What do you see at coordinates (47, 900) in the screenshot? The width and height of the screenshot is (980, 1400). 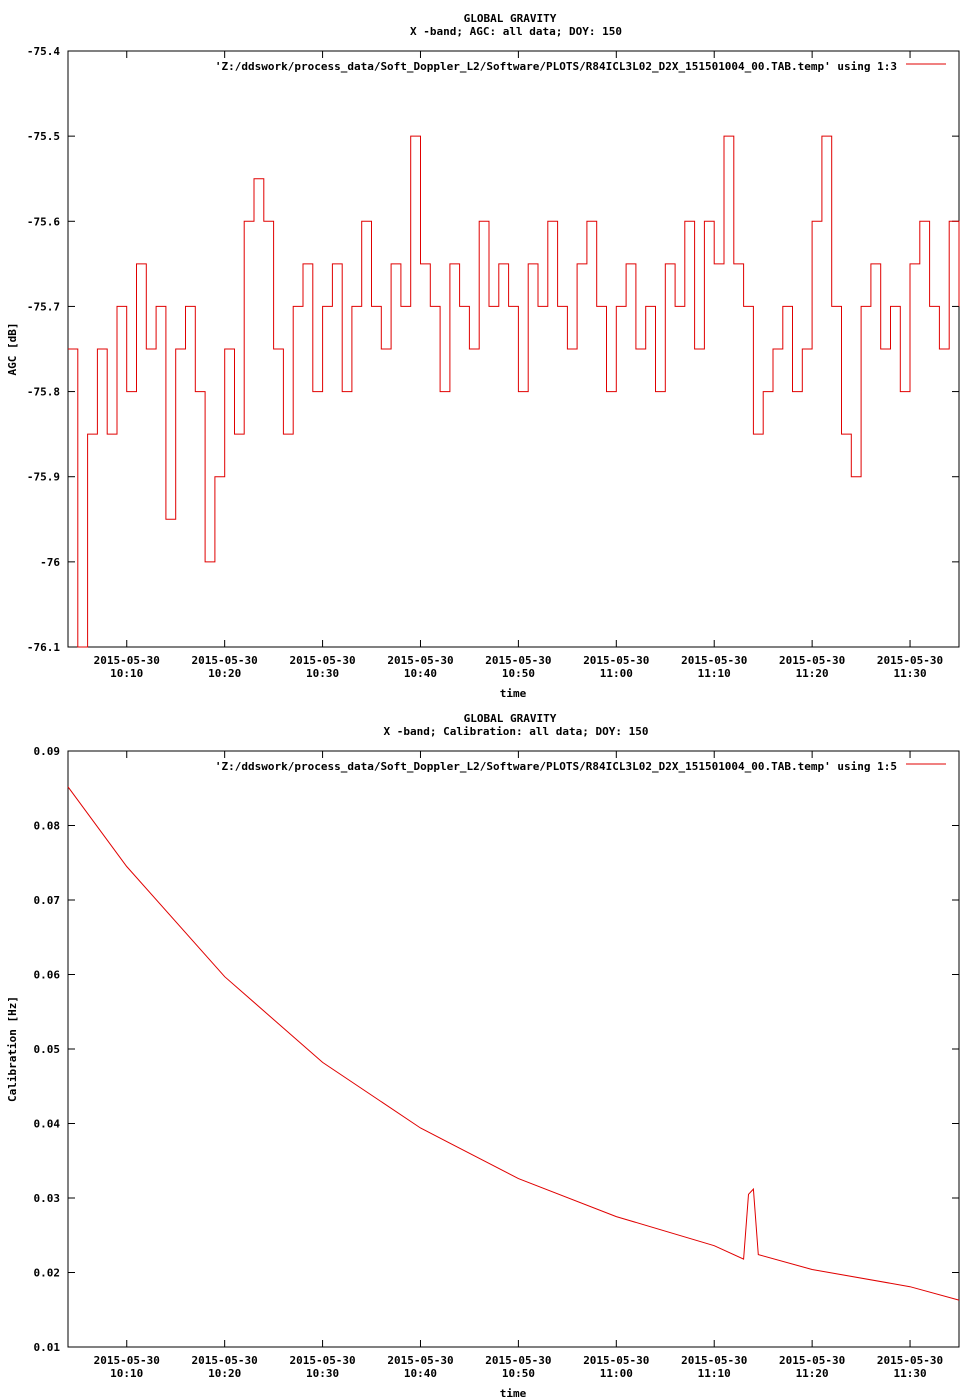 I see `y-tick-label: 0.07` at bounding box center [47, 900].